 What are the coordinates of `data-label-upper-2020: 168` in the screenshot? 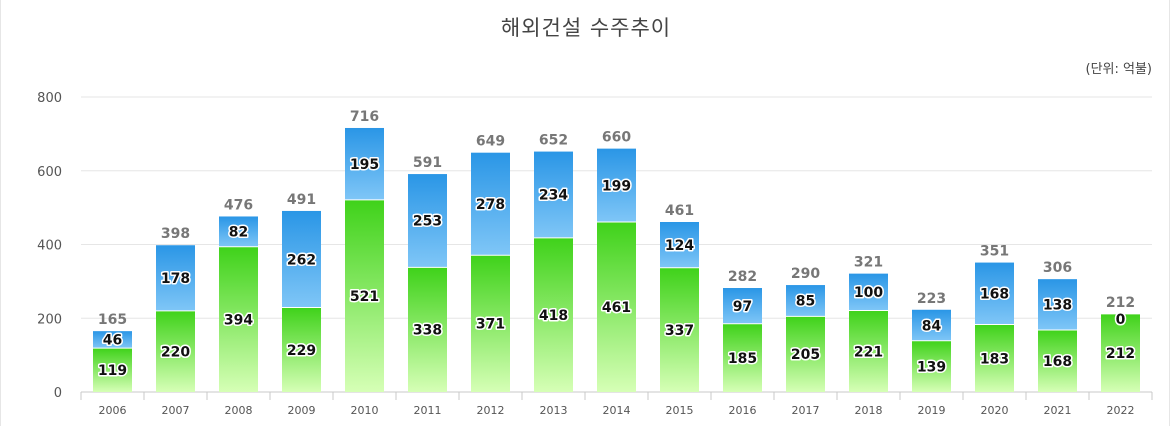 It's located at (994, 295).